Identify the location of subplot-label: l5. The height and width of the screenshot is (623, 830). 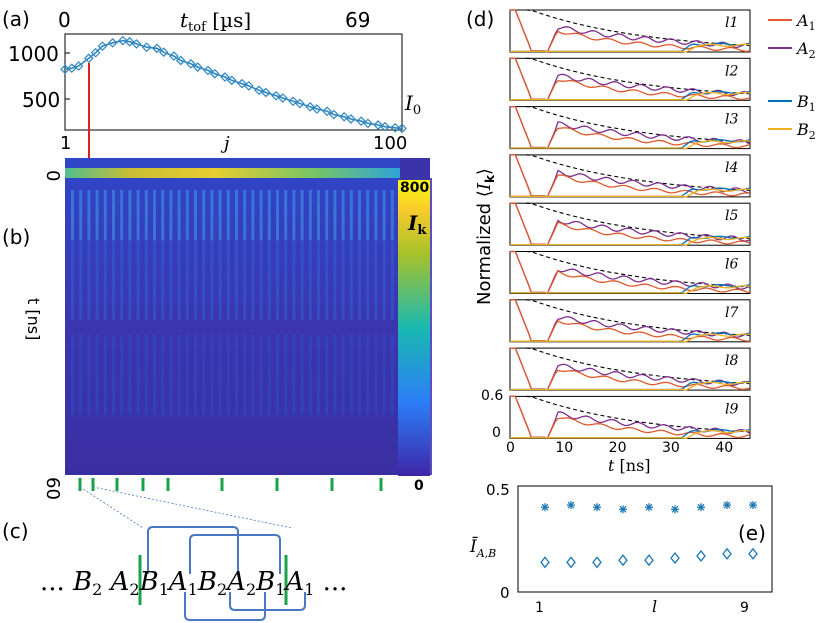
(731, 216).